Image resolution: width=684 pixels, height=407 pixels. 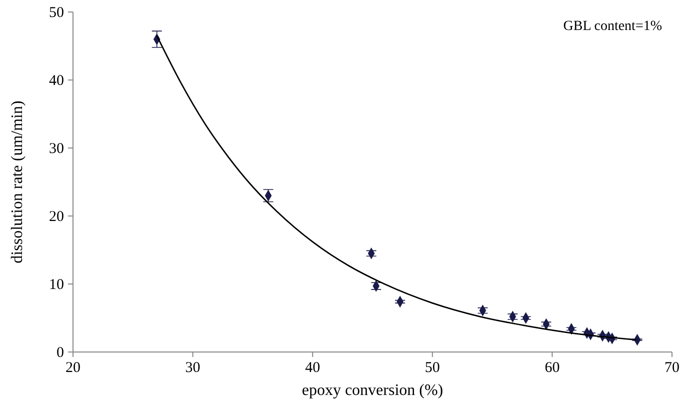 What do you see at coordinates (56, 149) in the screenshot?
I see `y-tick-label: 30` at bounding box center [56, 149].